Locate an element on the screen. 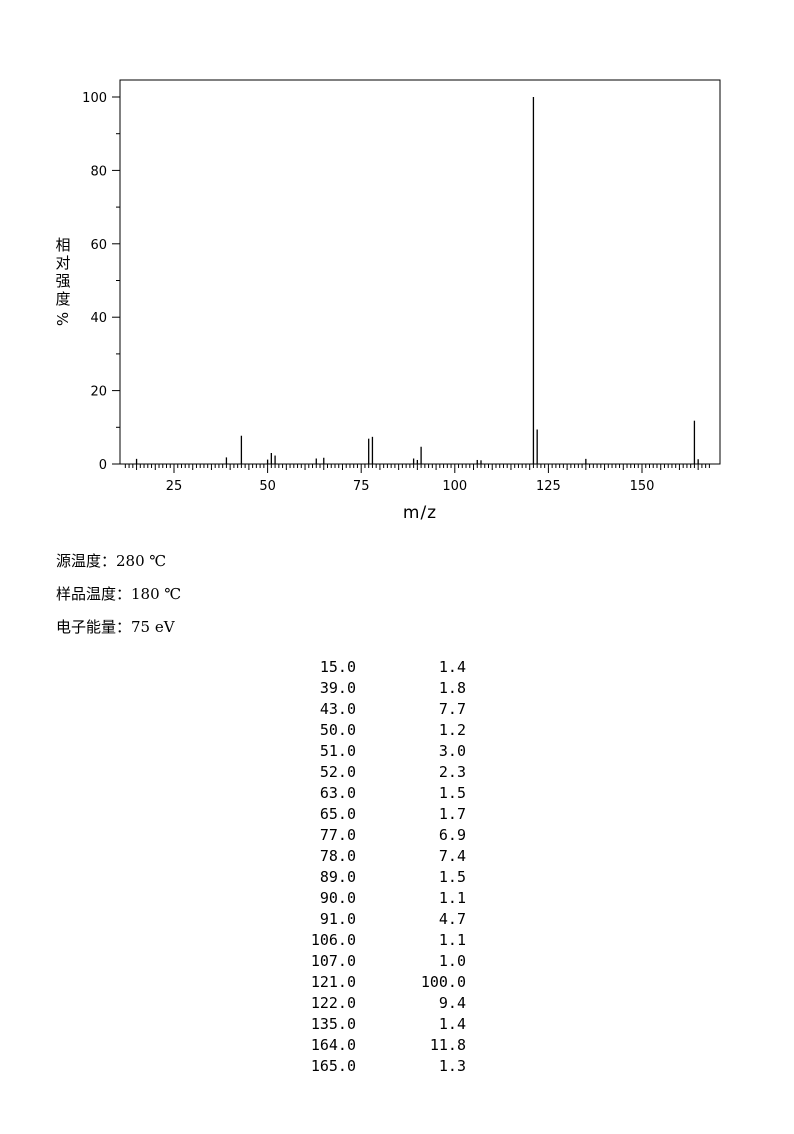 Image resolution: width=794 pixels, height=1134 pixels. y-tick-label: 40 is located at coordinates (98, 318).